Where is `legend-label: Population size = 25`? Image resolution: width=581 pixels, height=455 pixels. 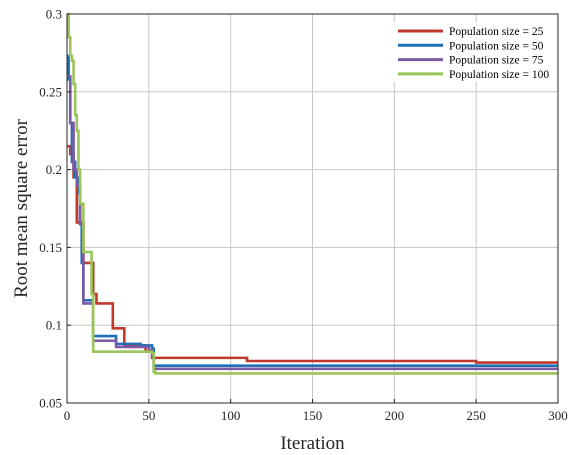
legend-label: Population size = 25 is located at coordinates (496, 32).